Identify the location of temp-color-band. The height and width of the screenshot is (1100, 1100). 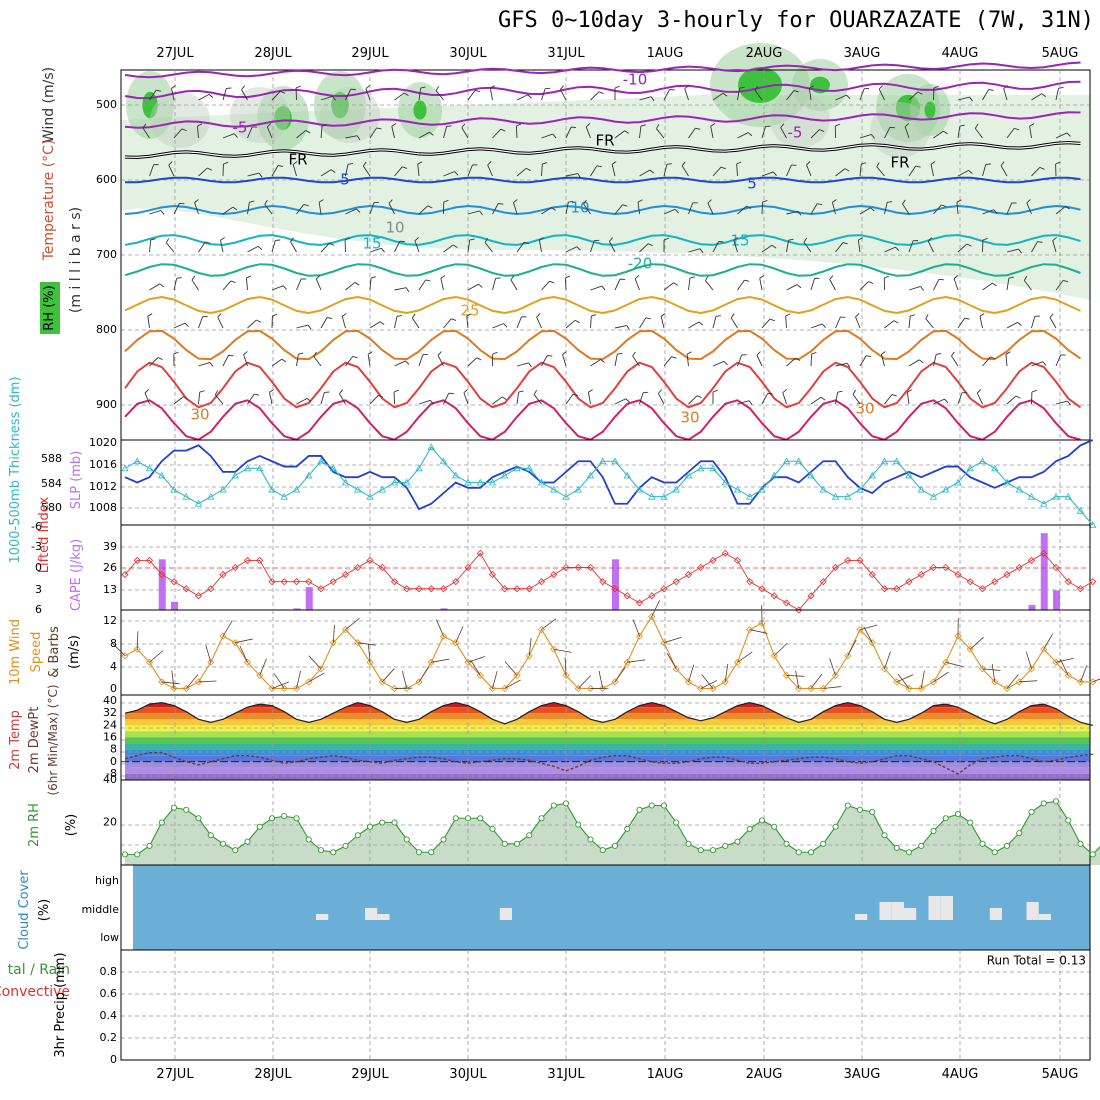
(607, 734).